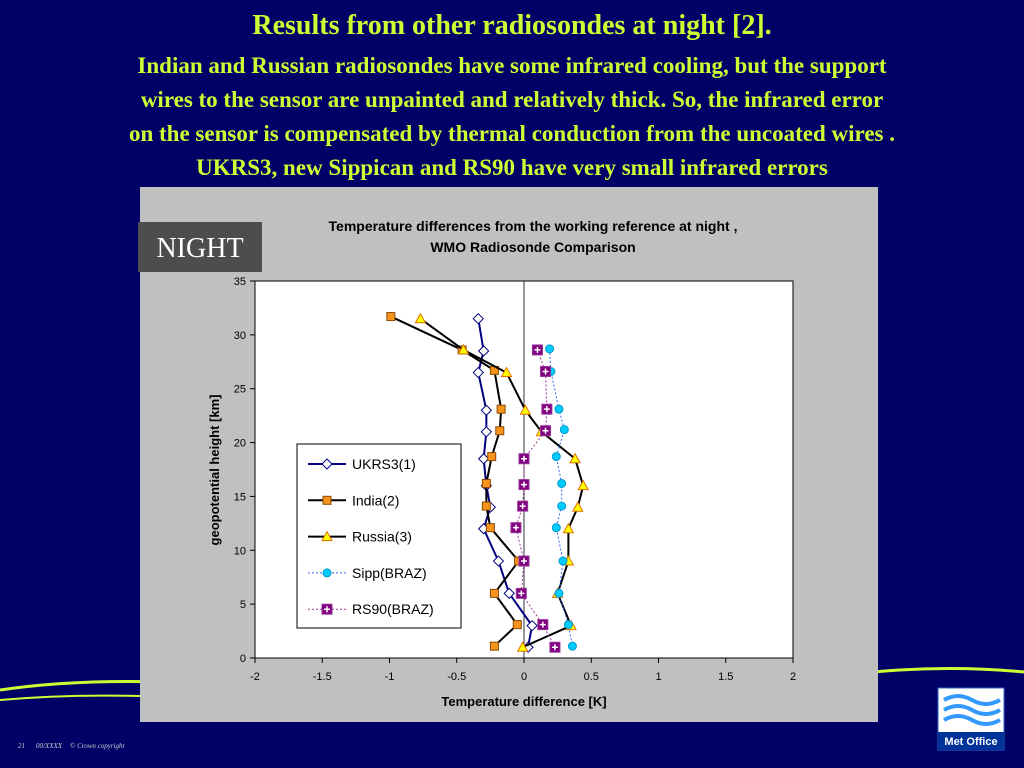  Describe the element at coordinates (21, 746) in the screenshot. I see `footer-page: 21` at that location.